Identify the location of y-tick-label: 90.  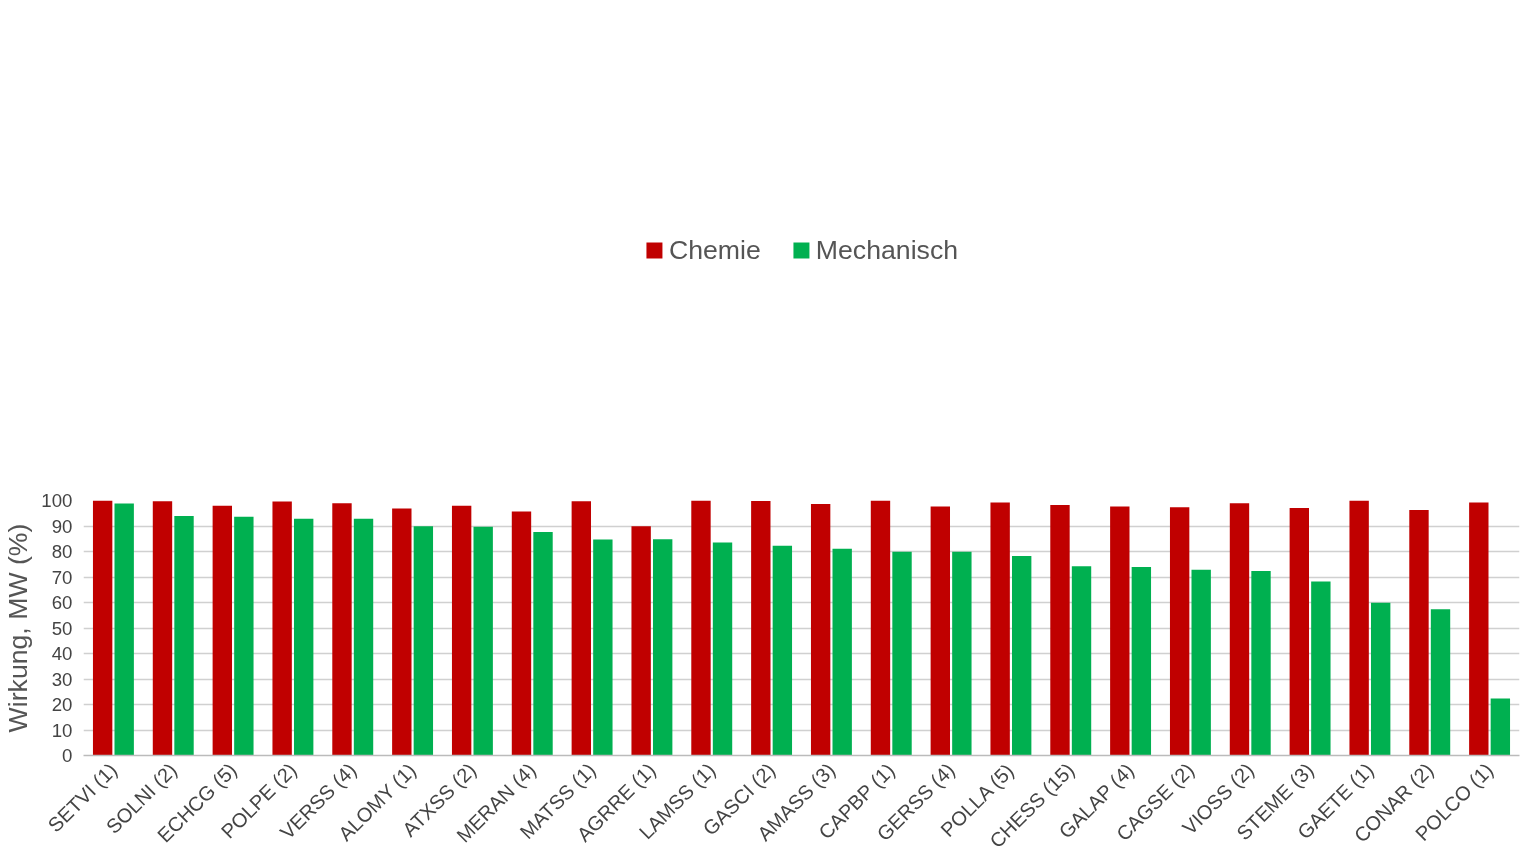
(62, 526).